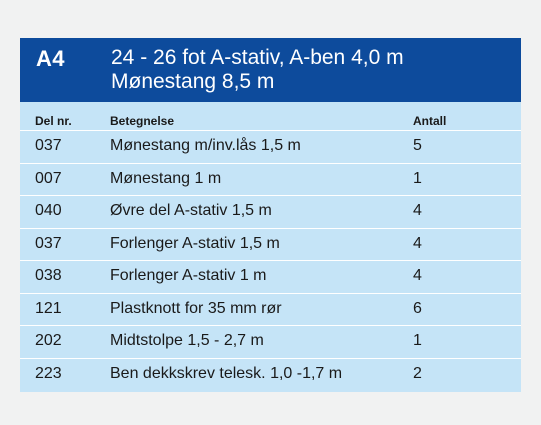 The image size is (541, 425). I want to click on kit-code: A4, so click(50, 58).